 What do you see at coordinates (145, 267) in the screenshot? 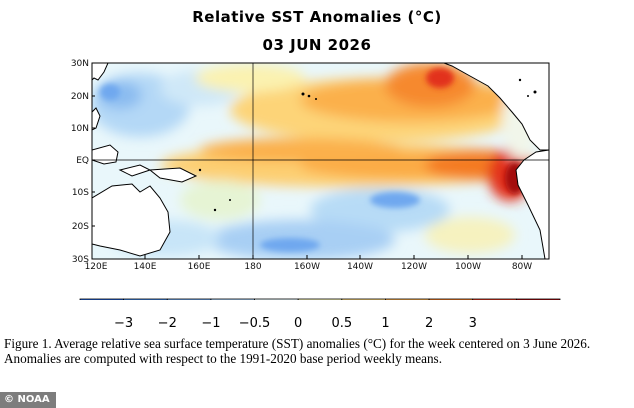
I see `lon-label: 140E` at bounding box center [145, 267].